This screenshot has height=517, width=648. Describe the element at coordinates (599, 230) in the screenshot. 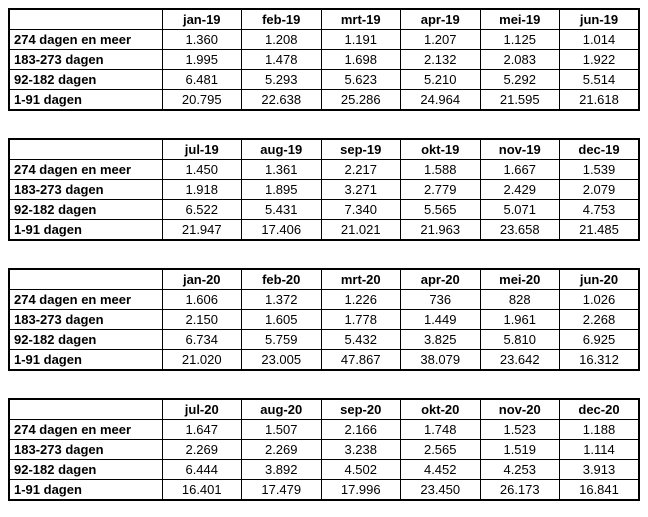

I see `value-cell: 21.485` at that location.